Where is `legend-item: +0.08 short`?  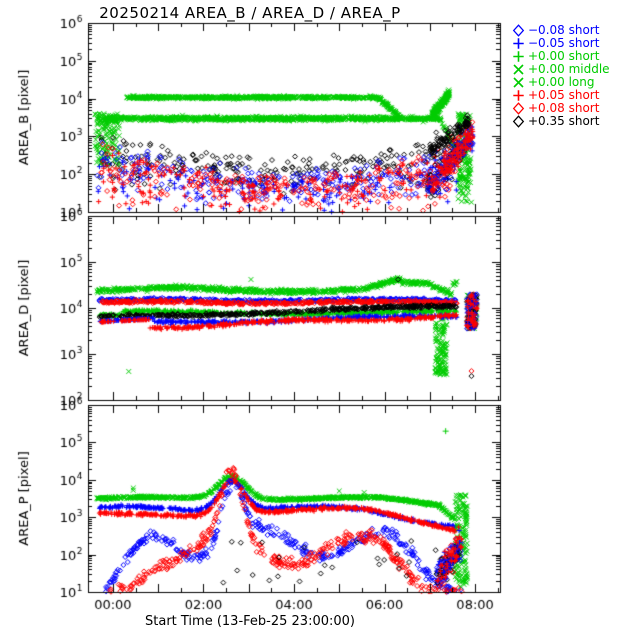 legend-item: +0.08 short is located at coordinates (576, 108).